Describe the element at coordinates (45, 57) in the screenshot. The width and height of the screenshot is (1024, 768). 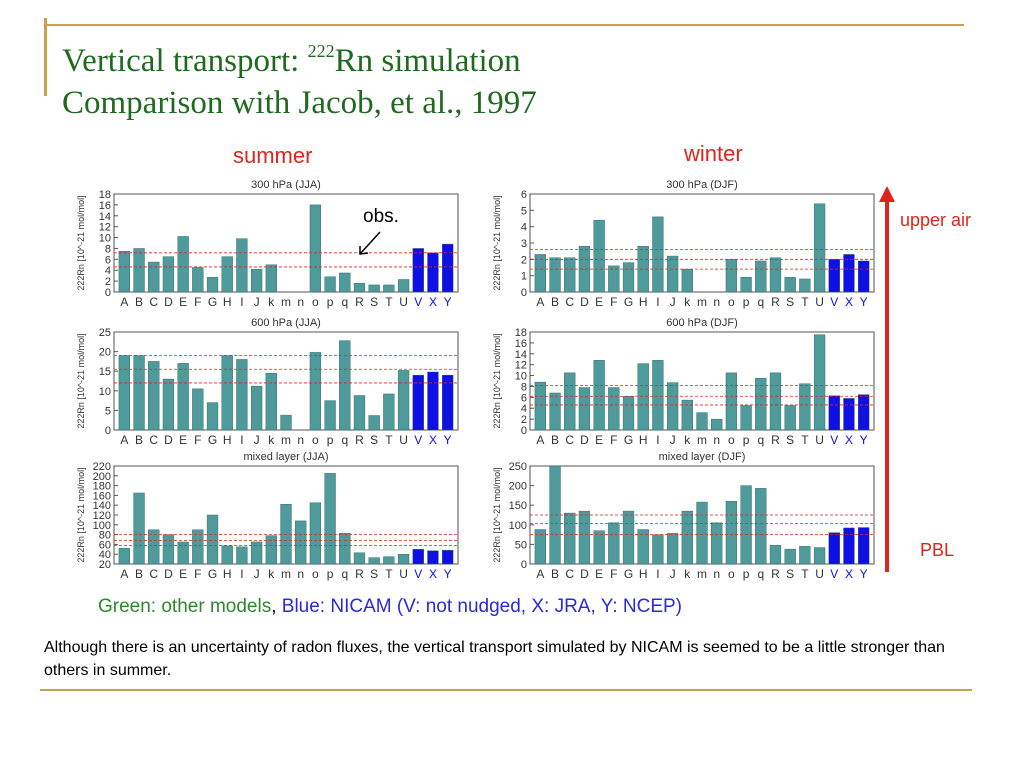
I see `title-accent-bar` at that location.